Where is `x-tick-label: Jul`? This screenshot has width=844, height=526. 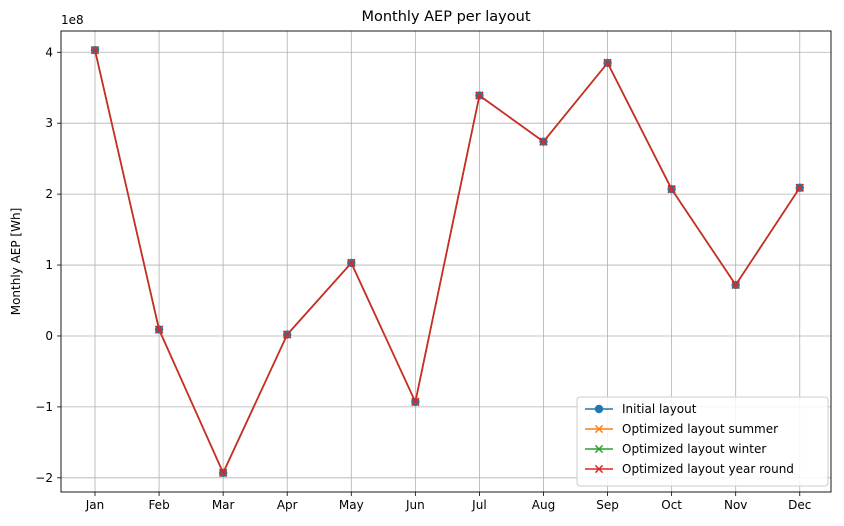
x-tick-label: Jul is located at coordinates (478, 505).